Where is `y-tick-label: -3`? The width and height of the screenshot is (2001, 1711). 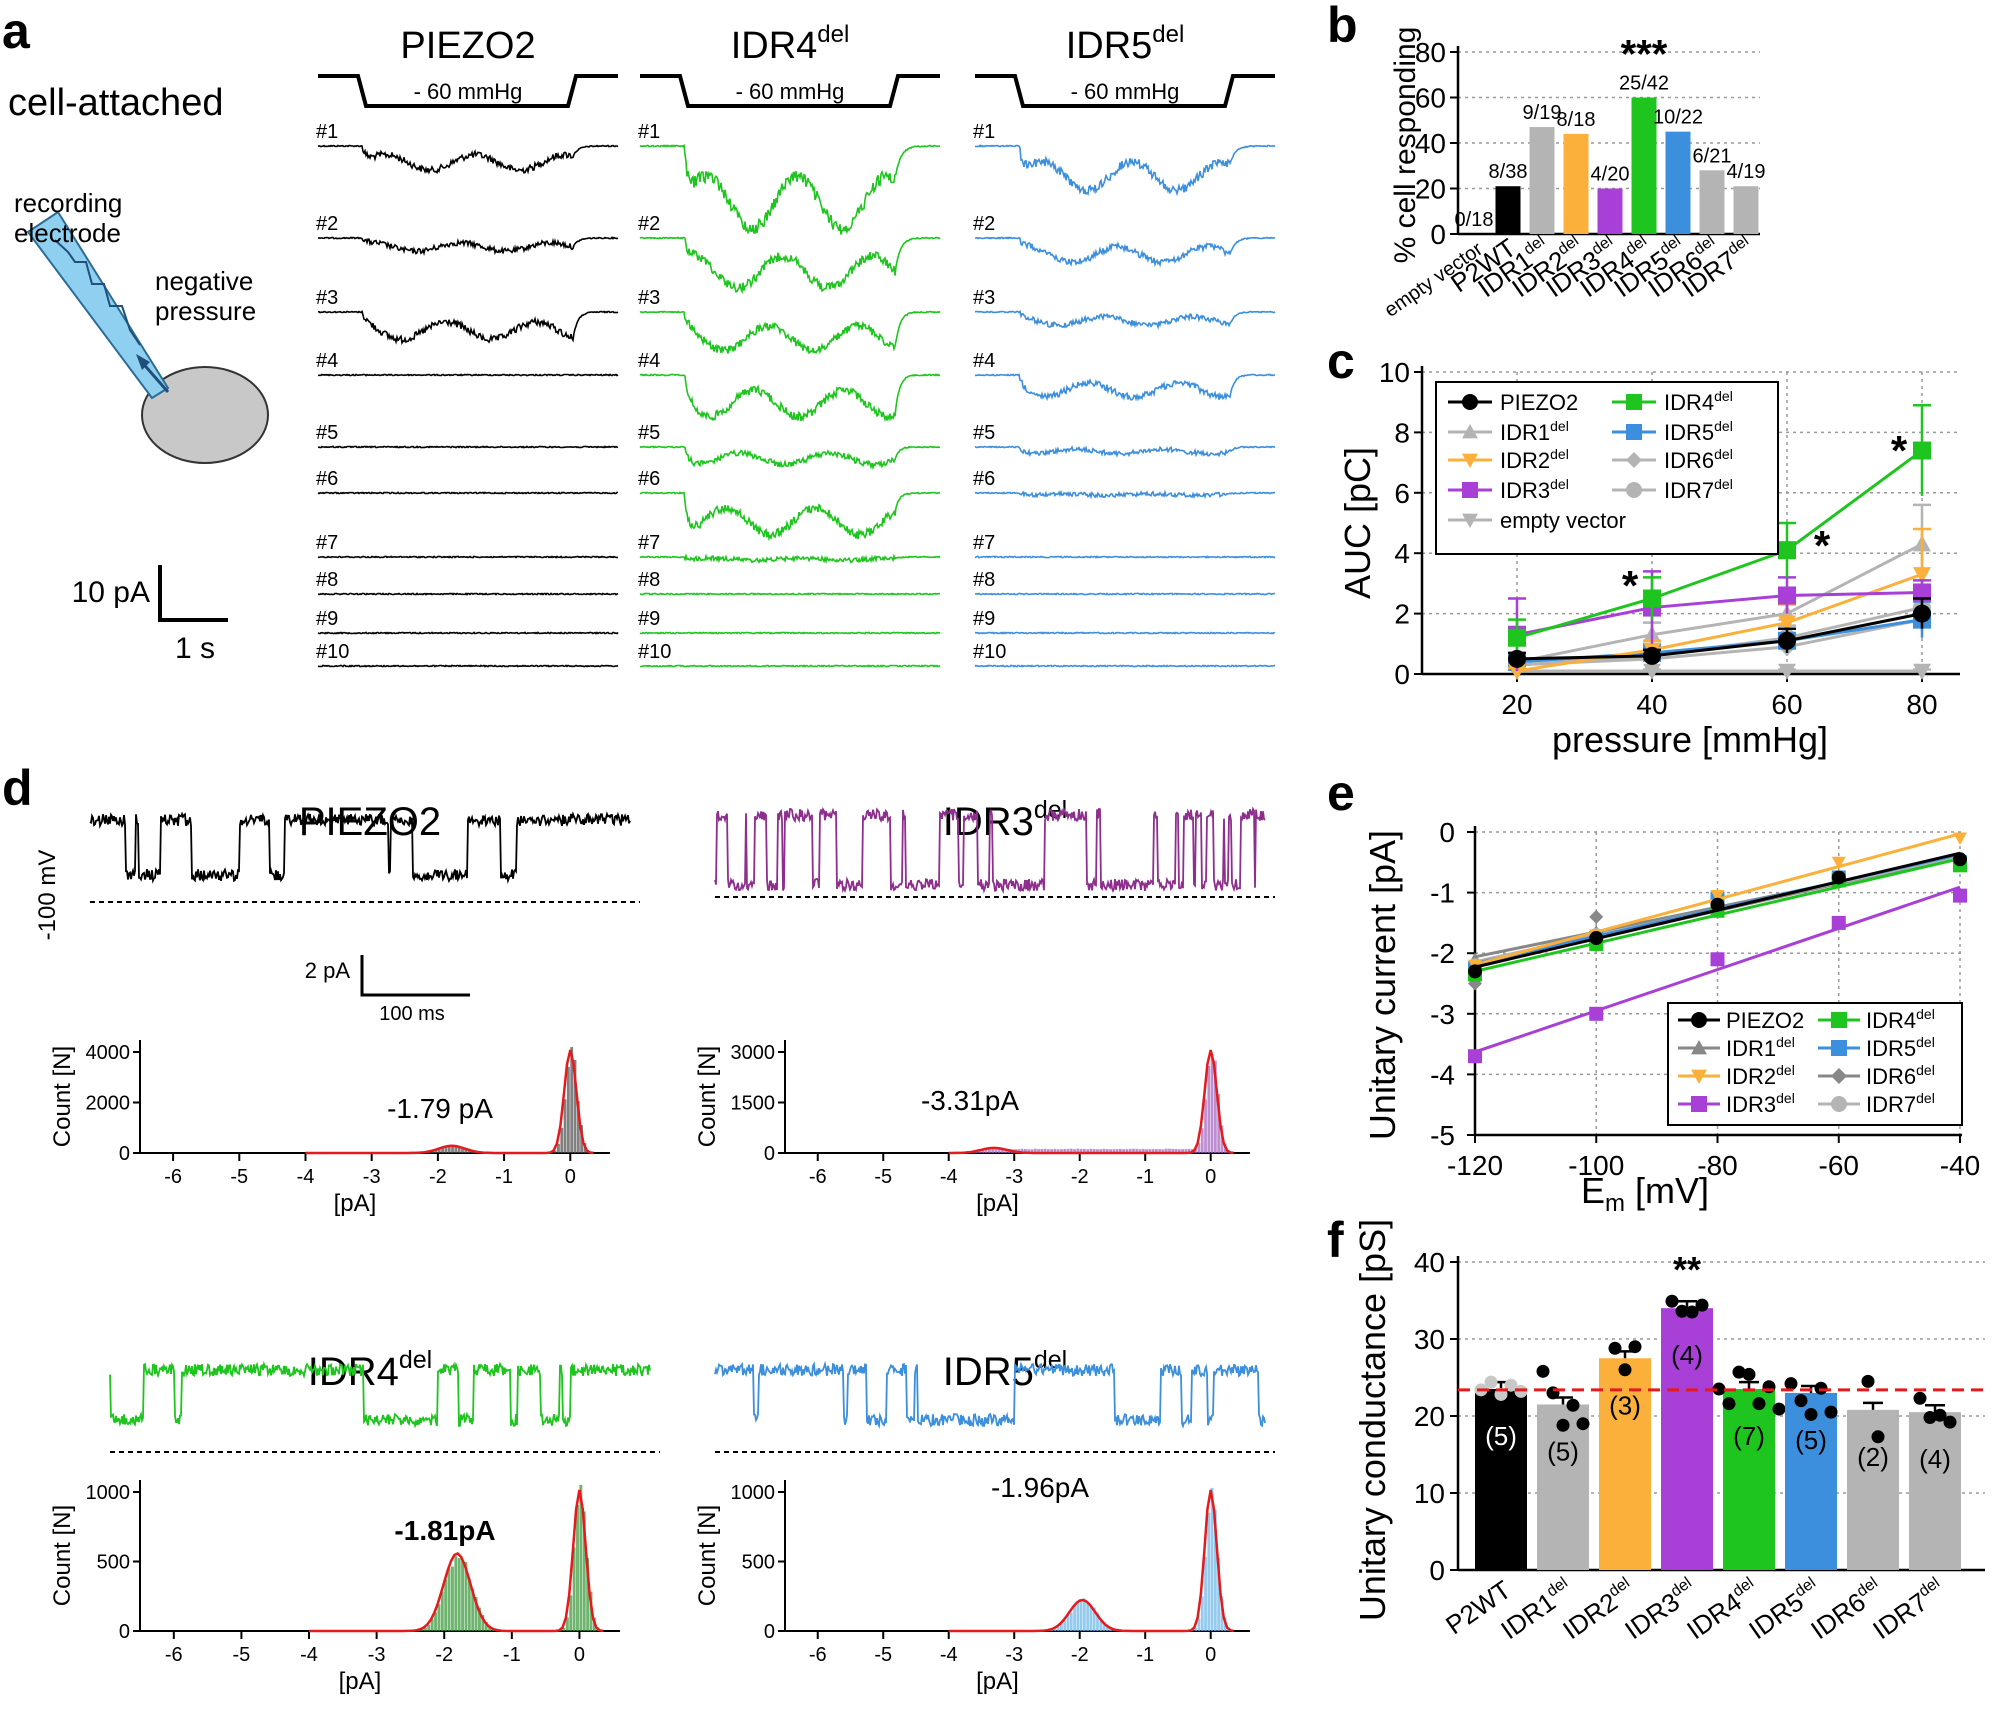
y-tick-label: -3 is located at coordinates (1442, 1014).